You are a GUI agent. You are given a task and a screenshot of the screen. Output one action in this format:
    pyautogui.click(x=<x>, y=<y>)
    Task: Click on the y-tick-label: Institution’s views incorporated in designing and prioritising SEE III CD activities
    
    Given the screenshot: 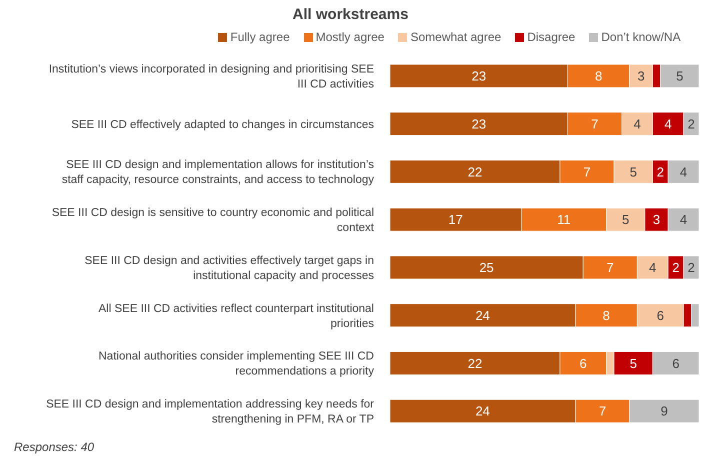 What is the action you would take?
    pyautogui.click(x=211, y=76)
    